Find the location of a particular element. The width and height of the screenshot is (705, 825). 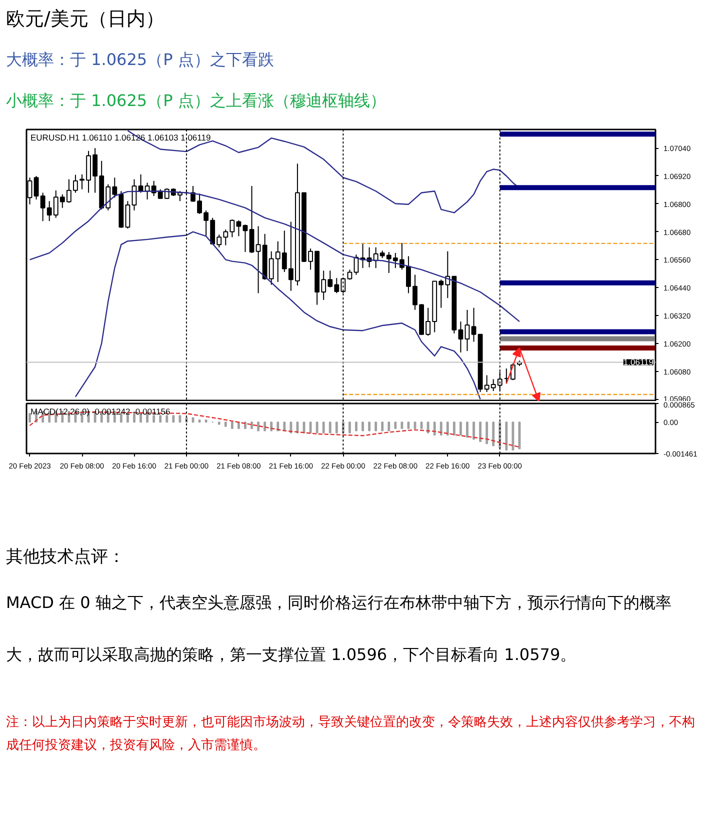

text: 其他技术点评： is located at coordinates (65, 557).